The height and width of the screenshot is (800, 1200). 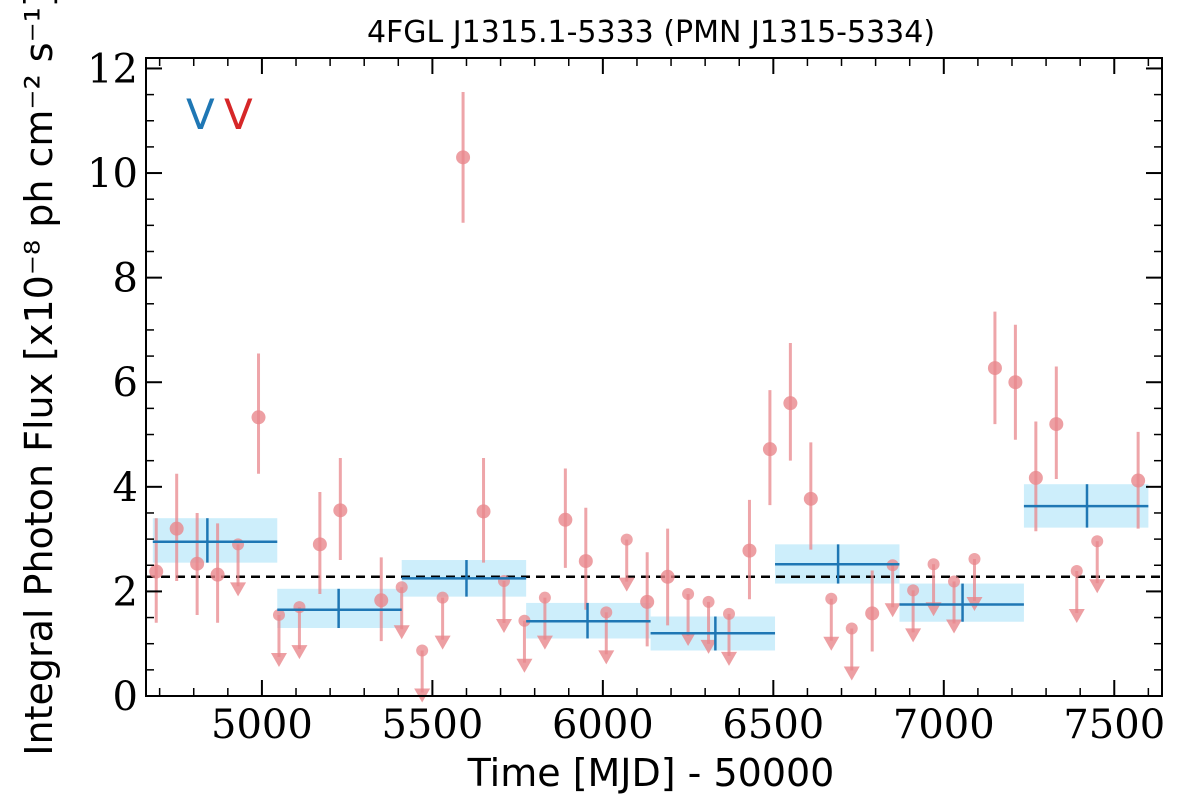 What do you see at coordinates (125, 279) in the screenshot?
I see `y-tick-label-4: 8` at bounding box center [125, 279].